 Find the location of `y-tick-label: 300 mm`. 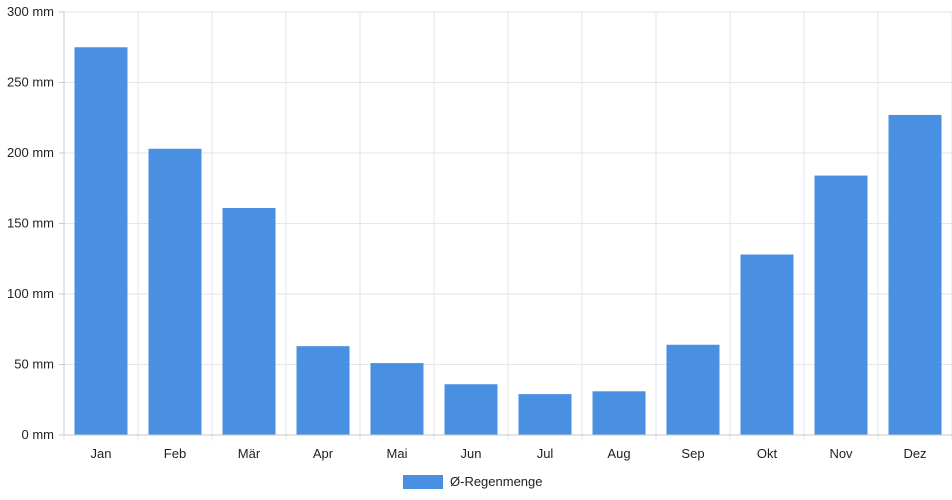

y-tick-label: 300 mm is located at coordinates (30, 11).